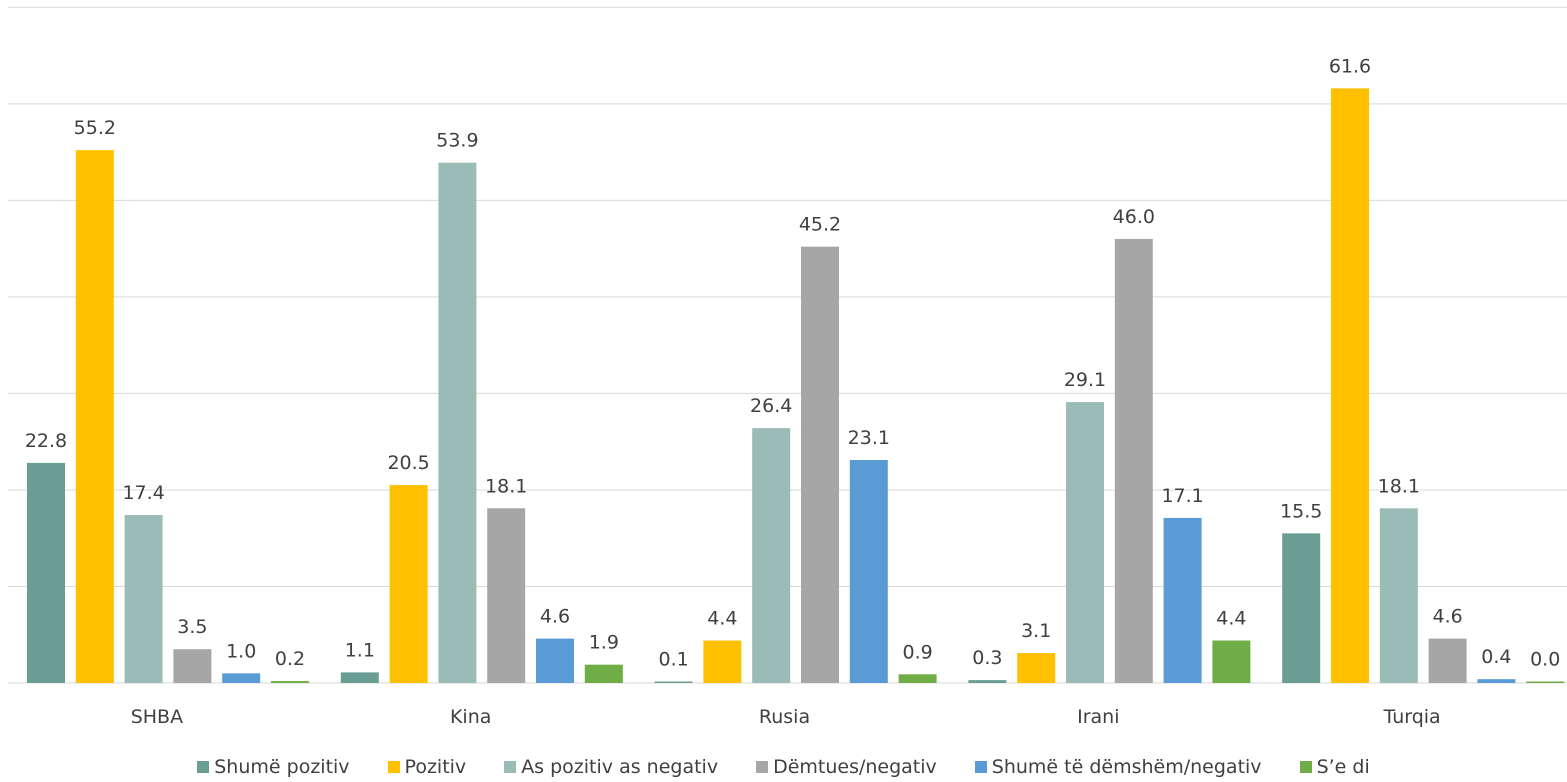 The height and width of the screenshot is (782, 1567). I want to click on legend-item: As pozitiv as negativ, so click(611, 767).